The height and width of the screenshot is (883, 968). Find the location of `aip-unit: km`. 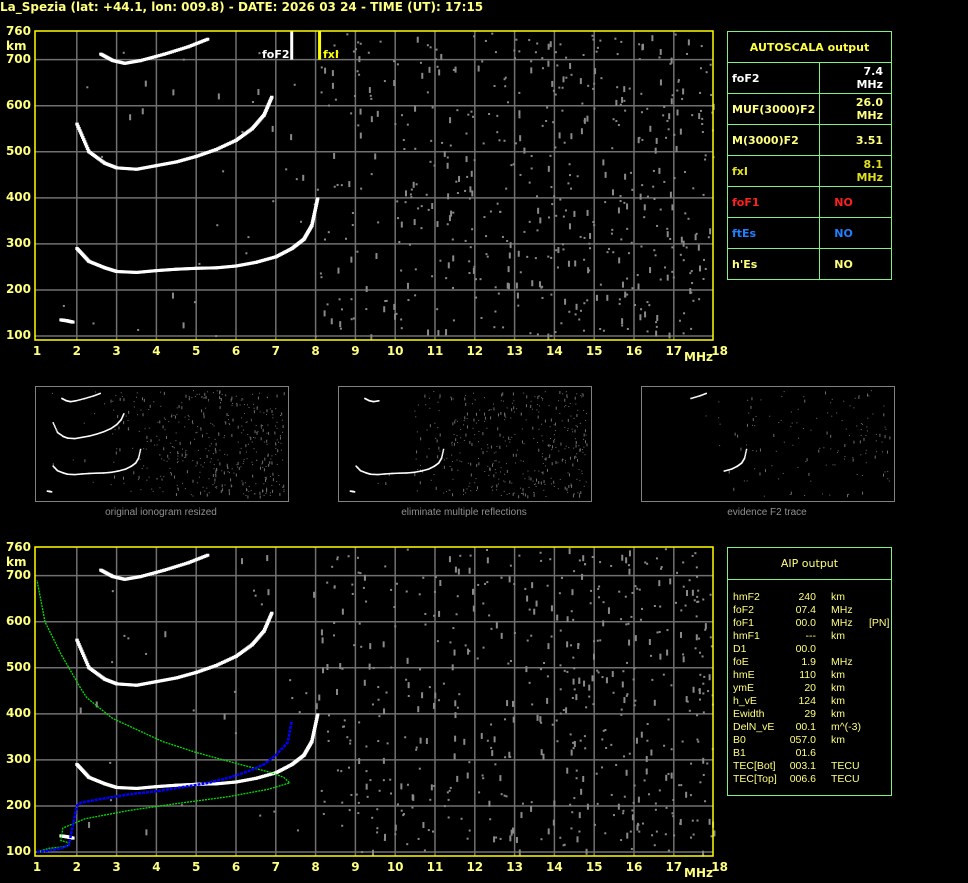

aip-unit: km is located at coordinates (838, 597).